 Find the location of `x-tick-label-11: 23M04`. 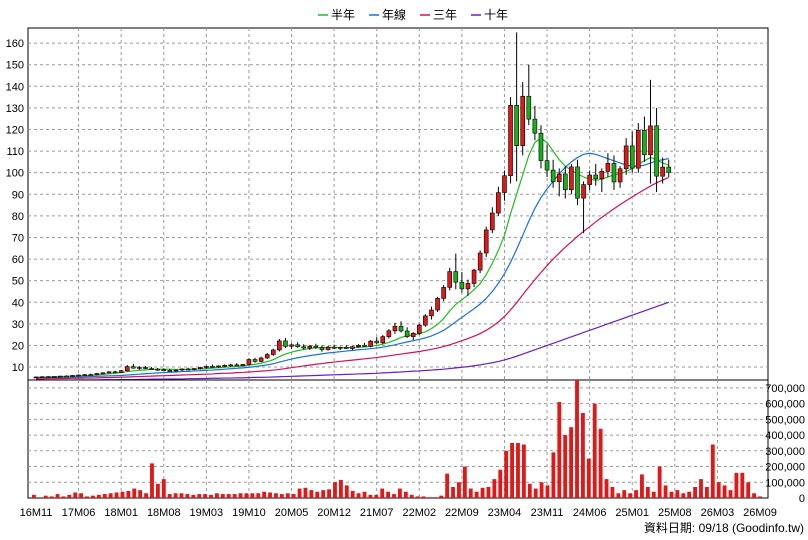

x-tick-label-11: 23M04 is located at coordinates (505, 513).